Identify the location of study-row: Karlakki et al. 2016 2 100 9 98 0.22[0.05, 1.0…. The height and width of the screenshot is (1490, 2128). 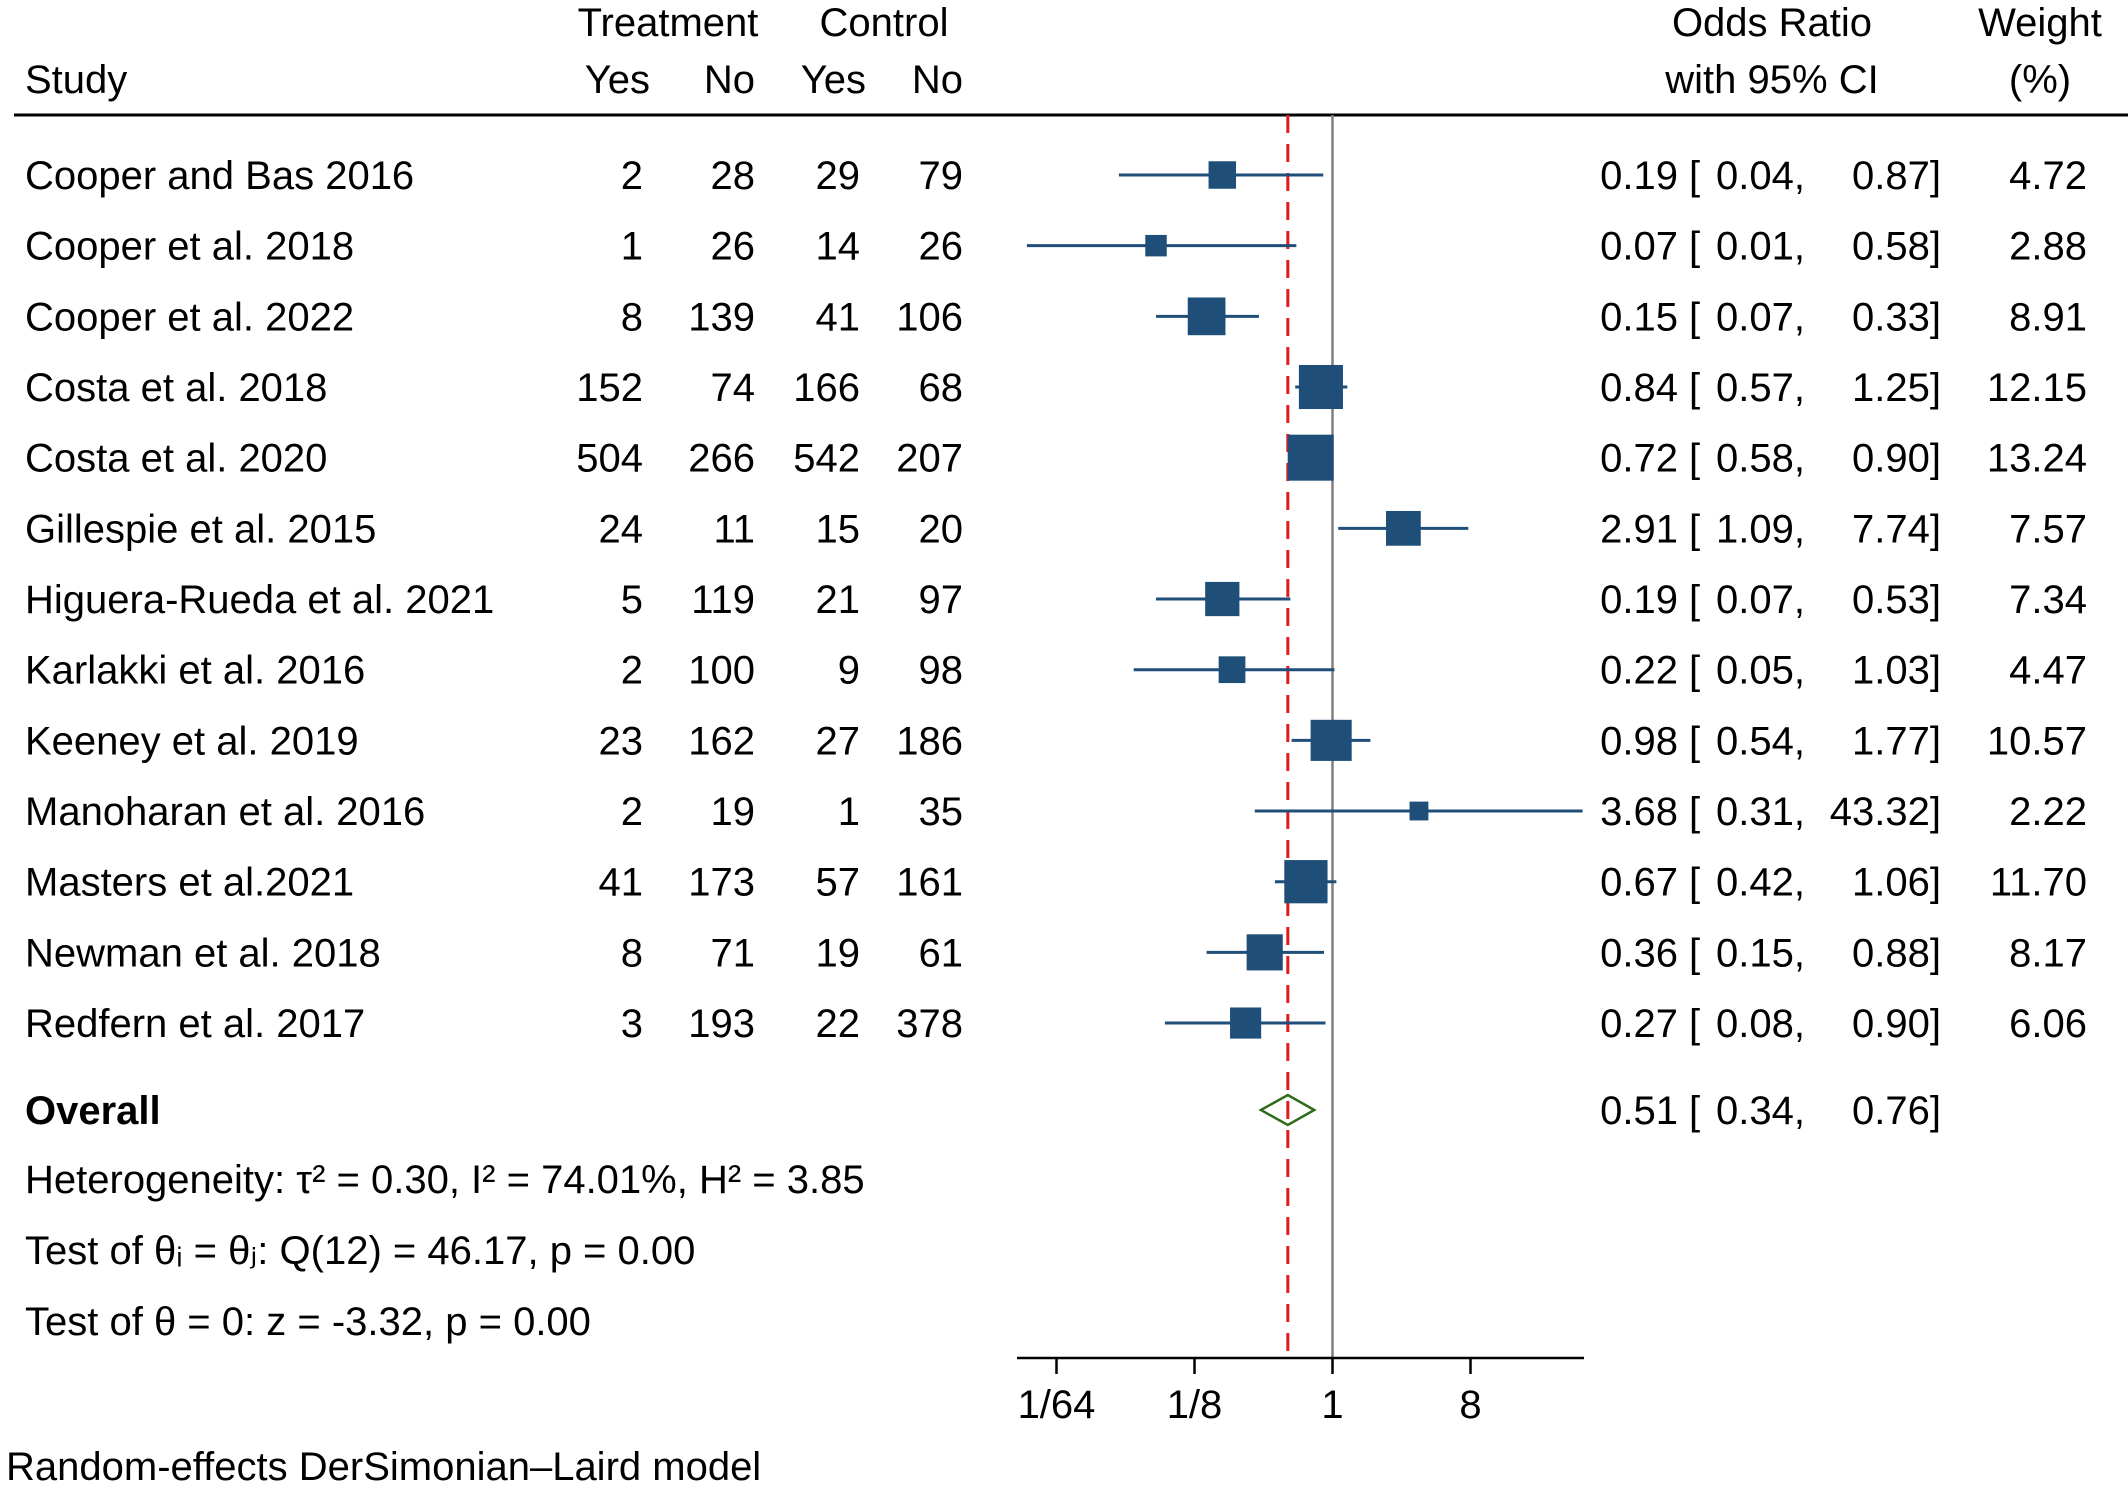
(1056, 671).